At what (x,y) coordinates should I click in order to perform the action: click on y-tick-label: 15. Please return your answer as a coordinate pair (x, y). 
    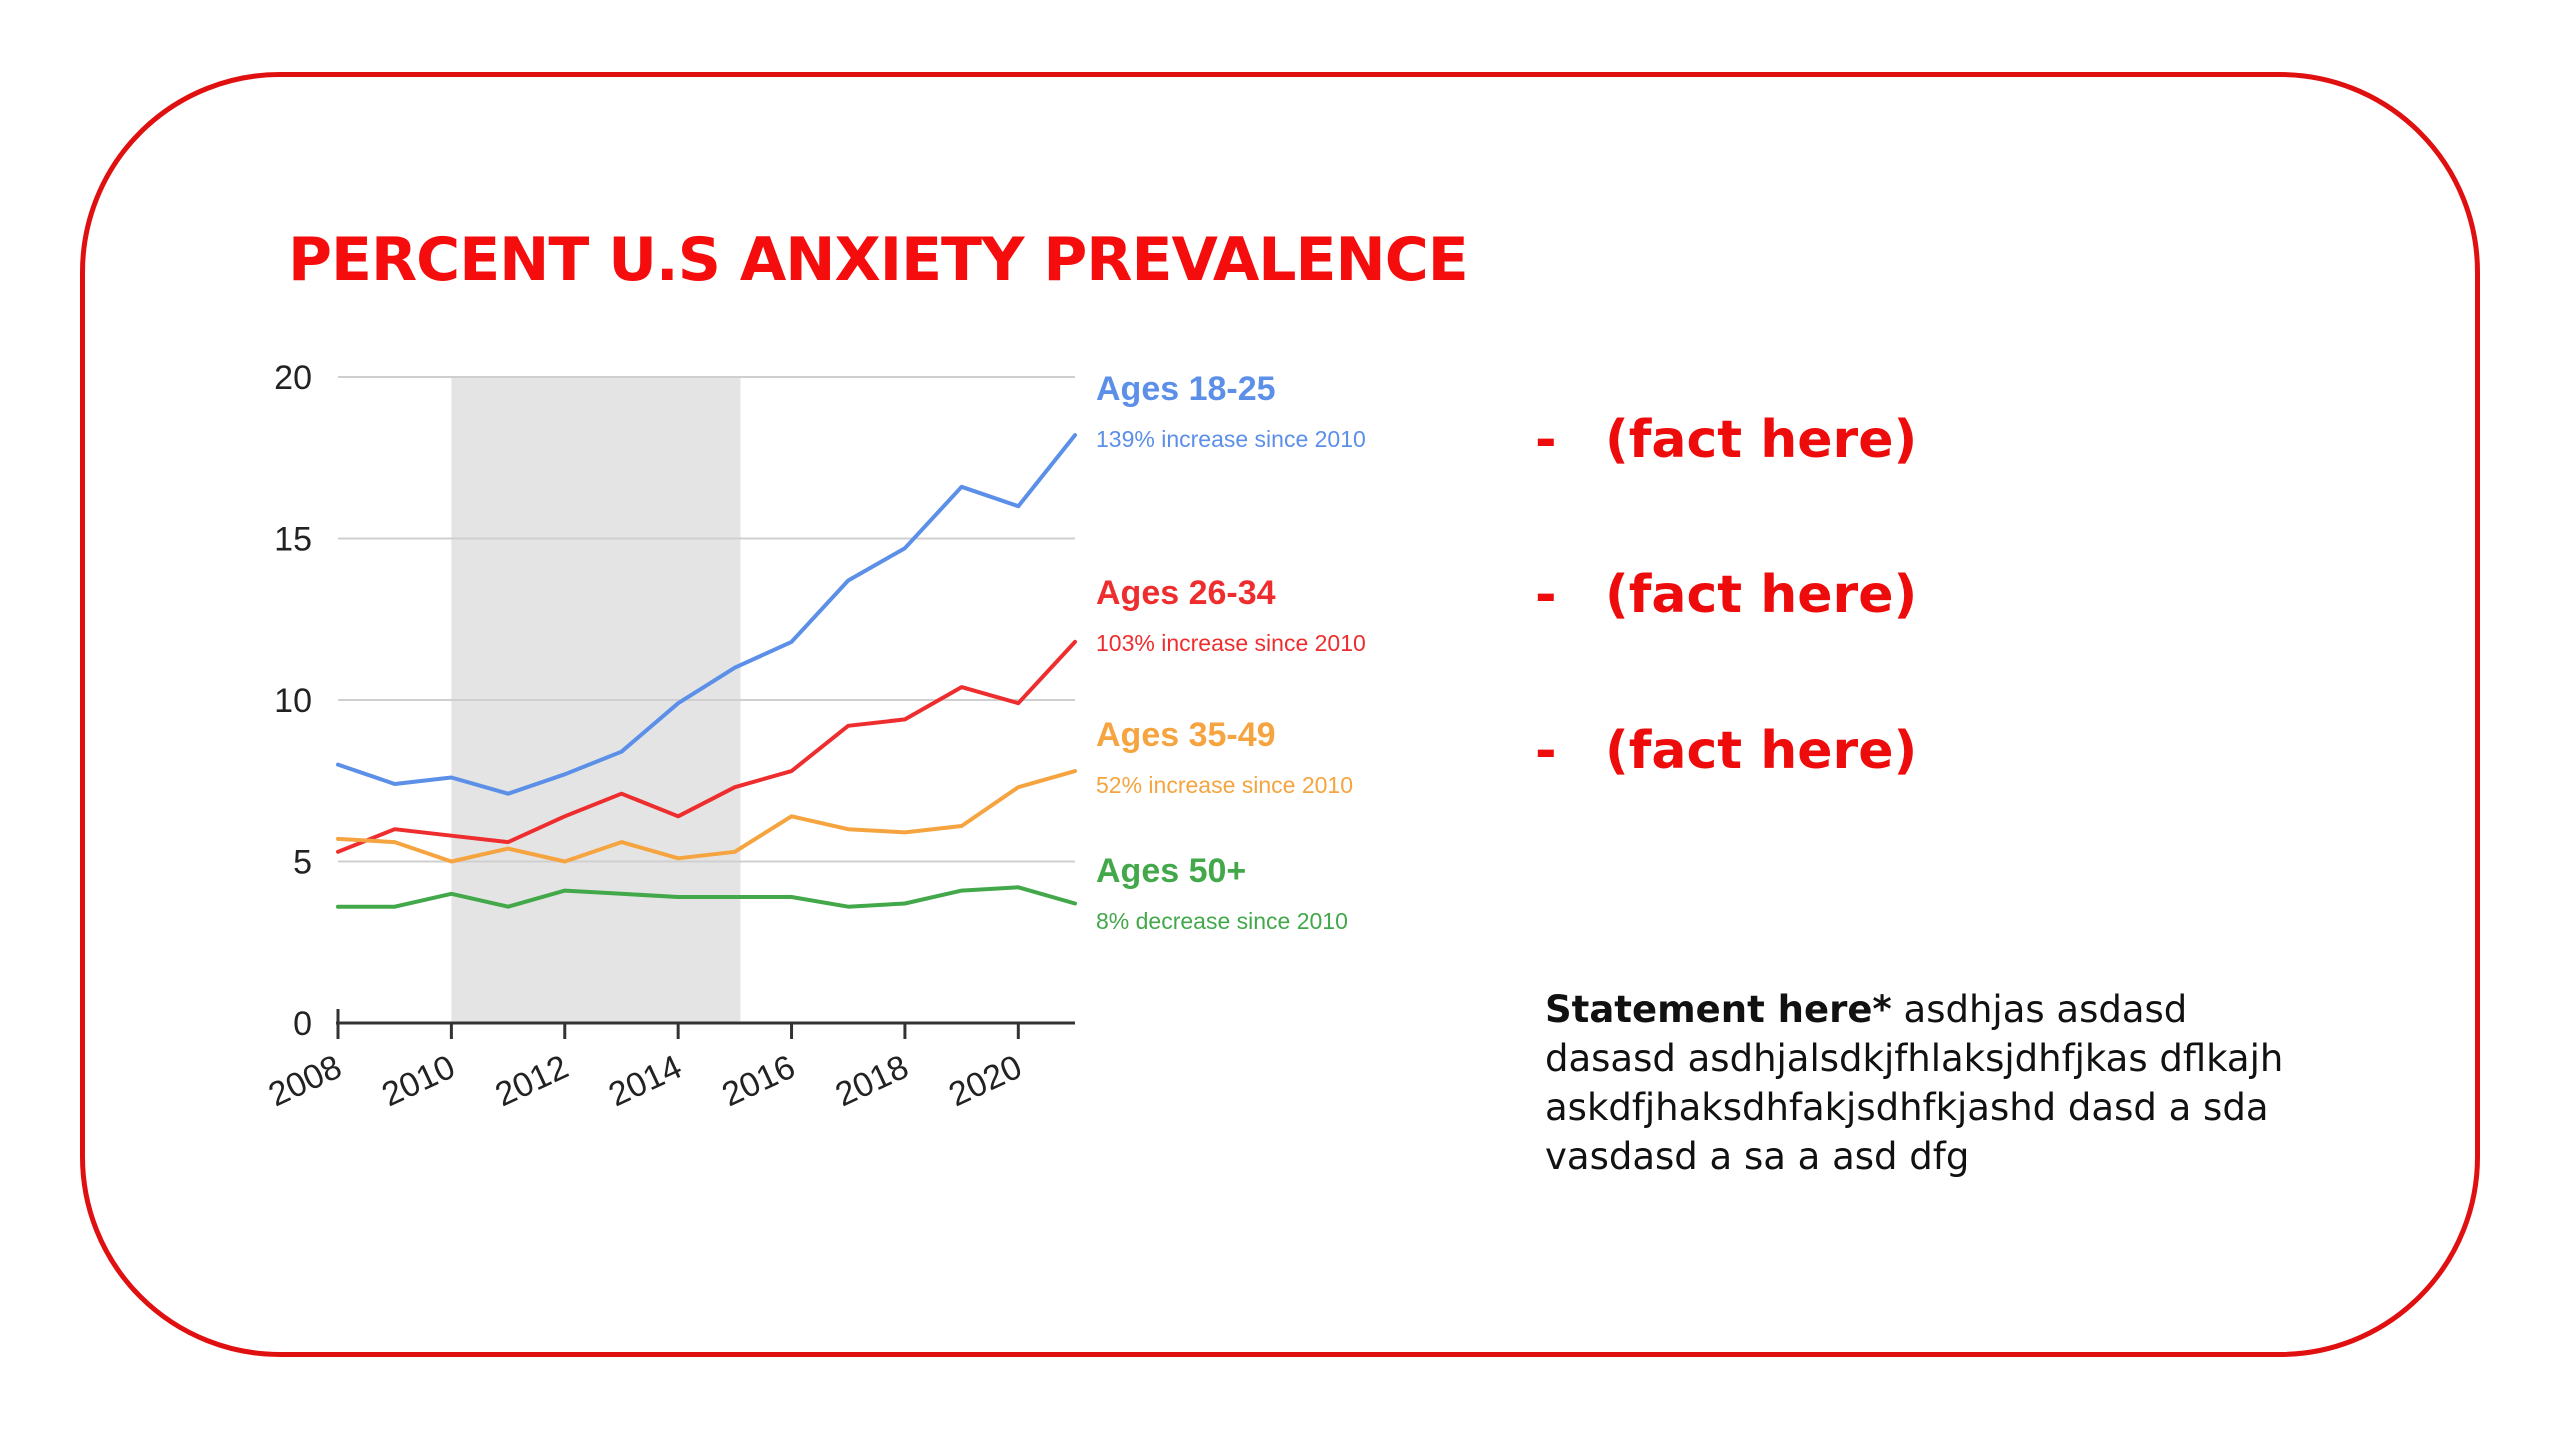
    Looking at the image, I should click on (293, 540).